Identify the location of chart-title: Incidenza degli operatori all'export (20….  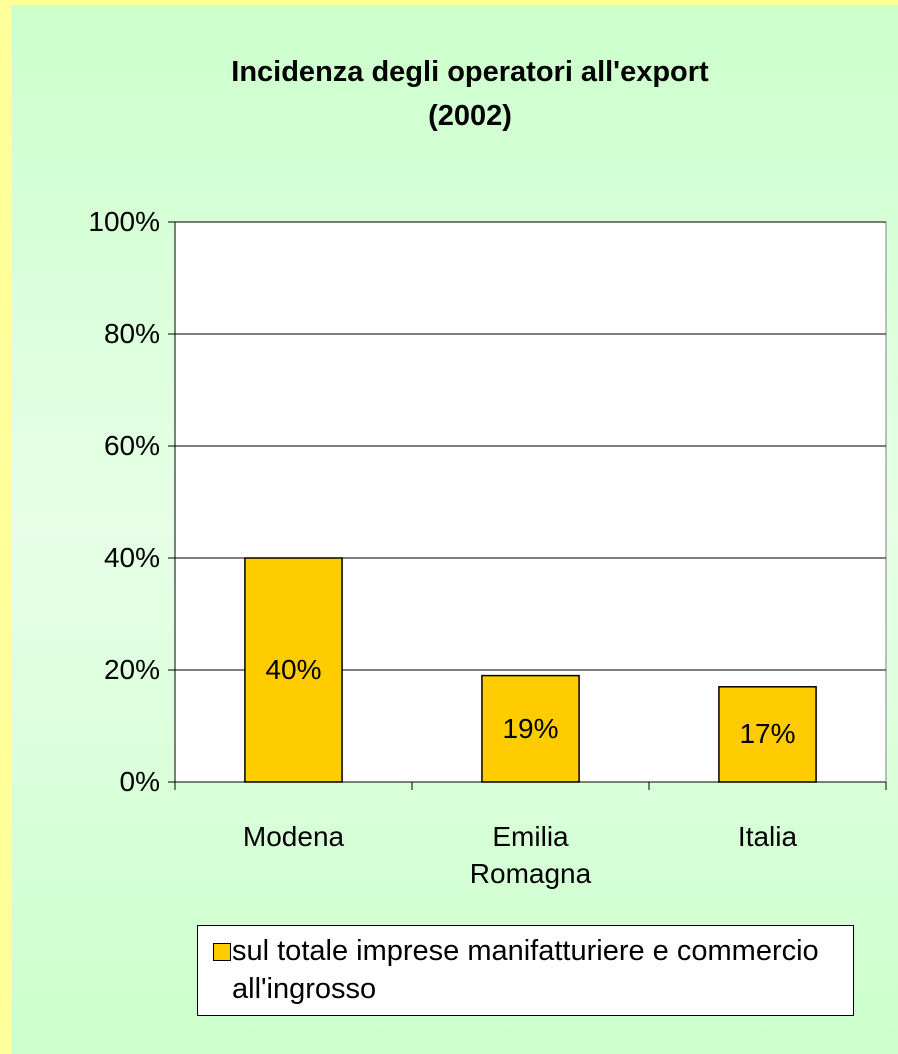
(470, 94).